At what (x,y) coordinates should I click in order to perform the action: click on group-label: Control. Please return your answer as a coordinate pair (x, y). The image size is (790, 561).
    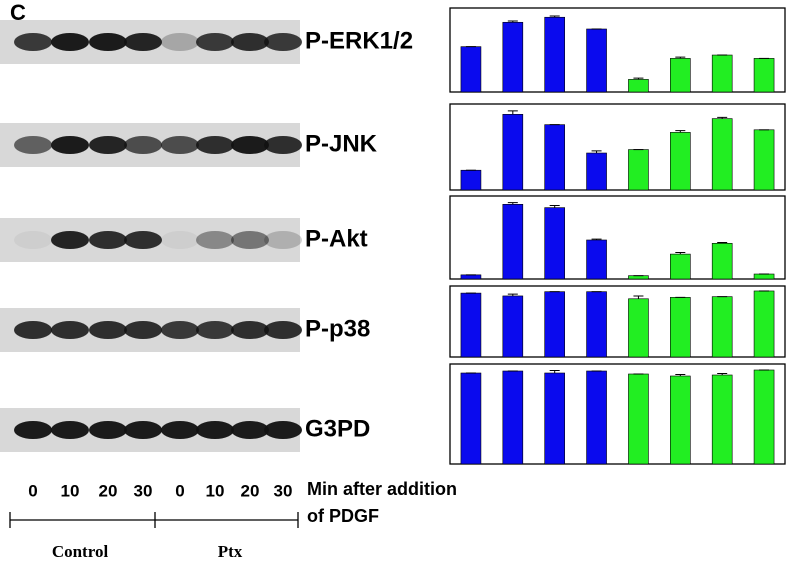
    Looking at the image, I should click on (80, 551).